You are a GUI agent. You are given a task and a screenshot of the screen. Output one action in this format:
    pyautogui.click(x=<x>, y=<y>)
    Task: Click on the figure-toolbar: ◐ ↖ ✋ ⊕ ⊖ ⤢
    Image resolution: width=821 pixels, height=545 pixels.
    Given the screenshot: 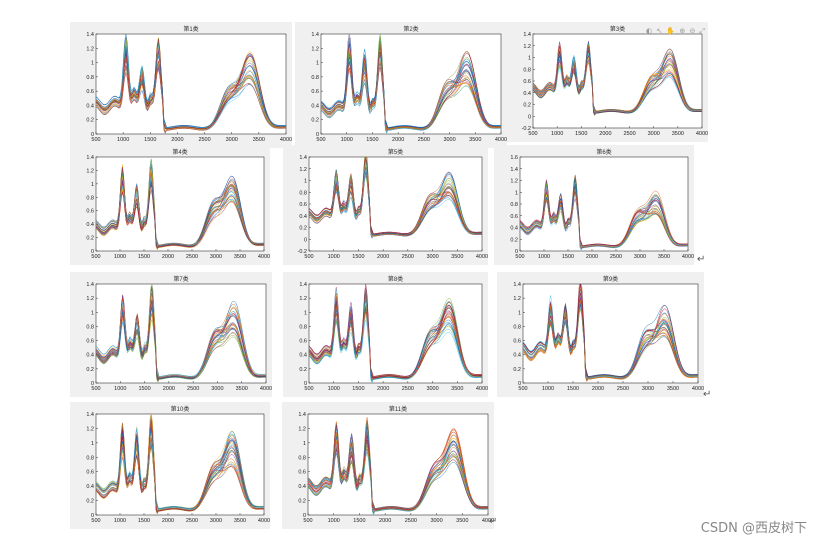 What is the action you would take?
    pyautogui.click(x=676, y=31)
    